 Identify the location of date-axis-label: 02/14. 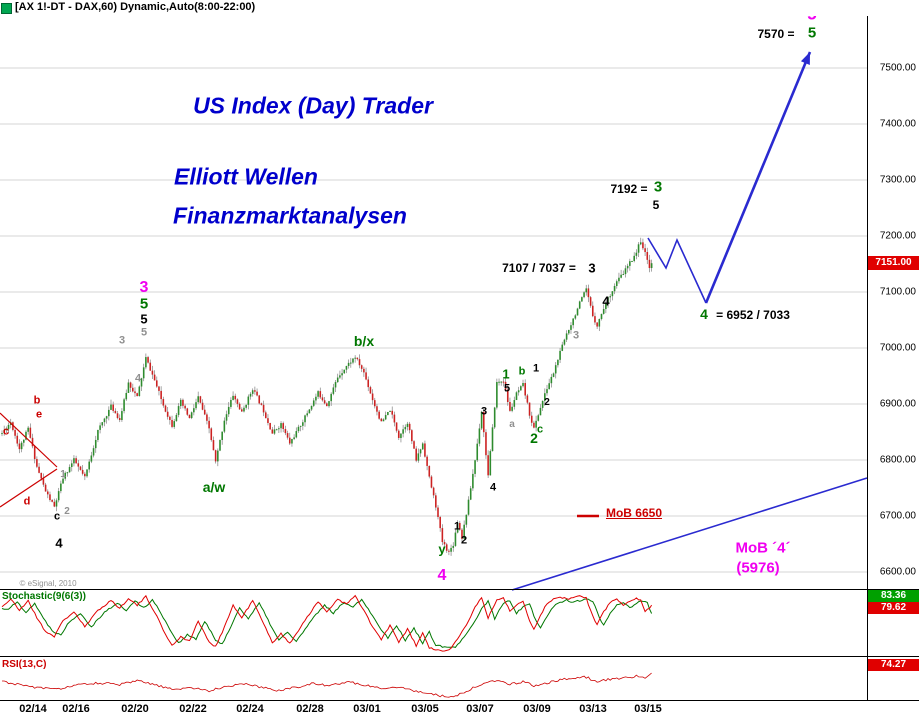
(33, 709).